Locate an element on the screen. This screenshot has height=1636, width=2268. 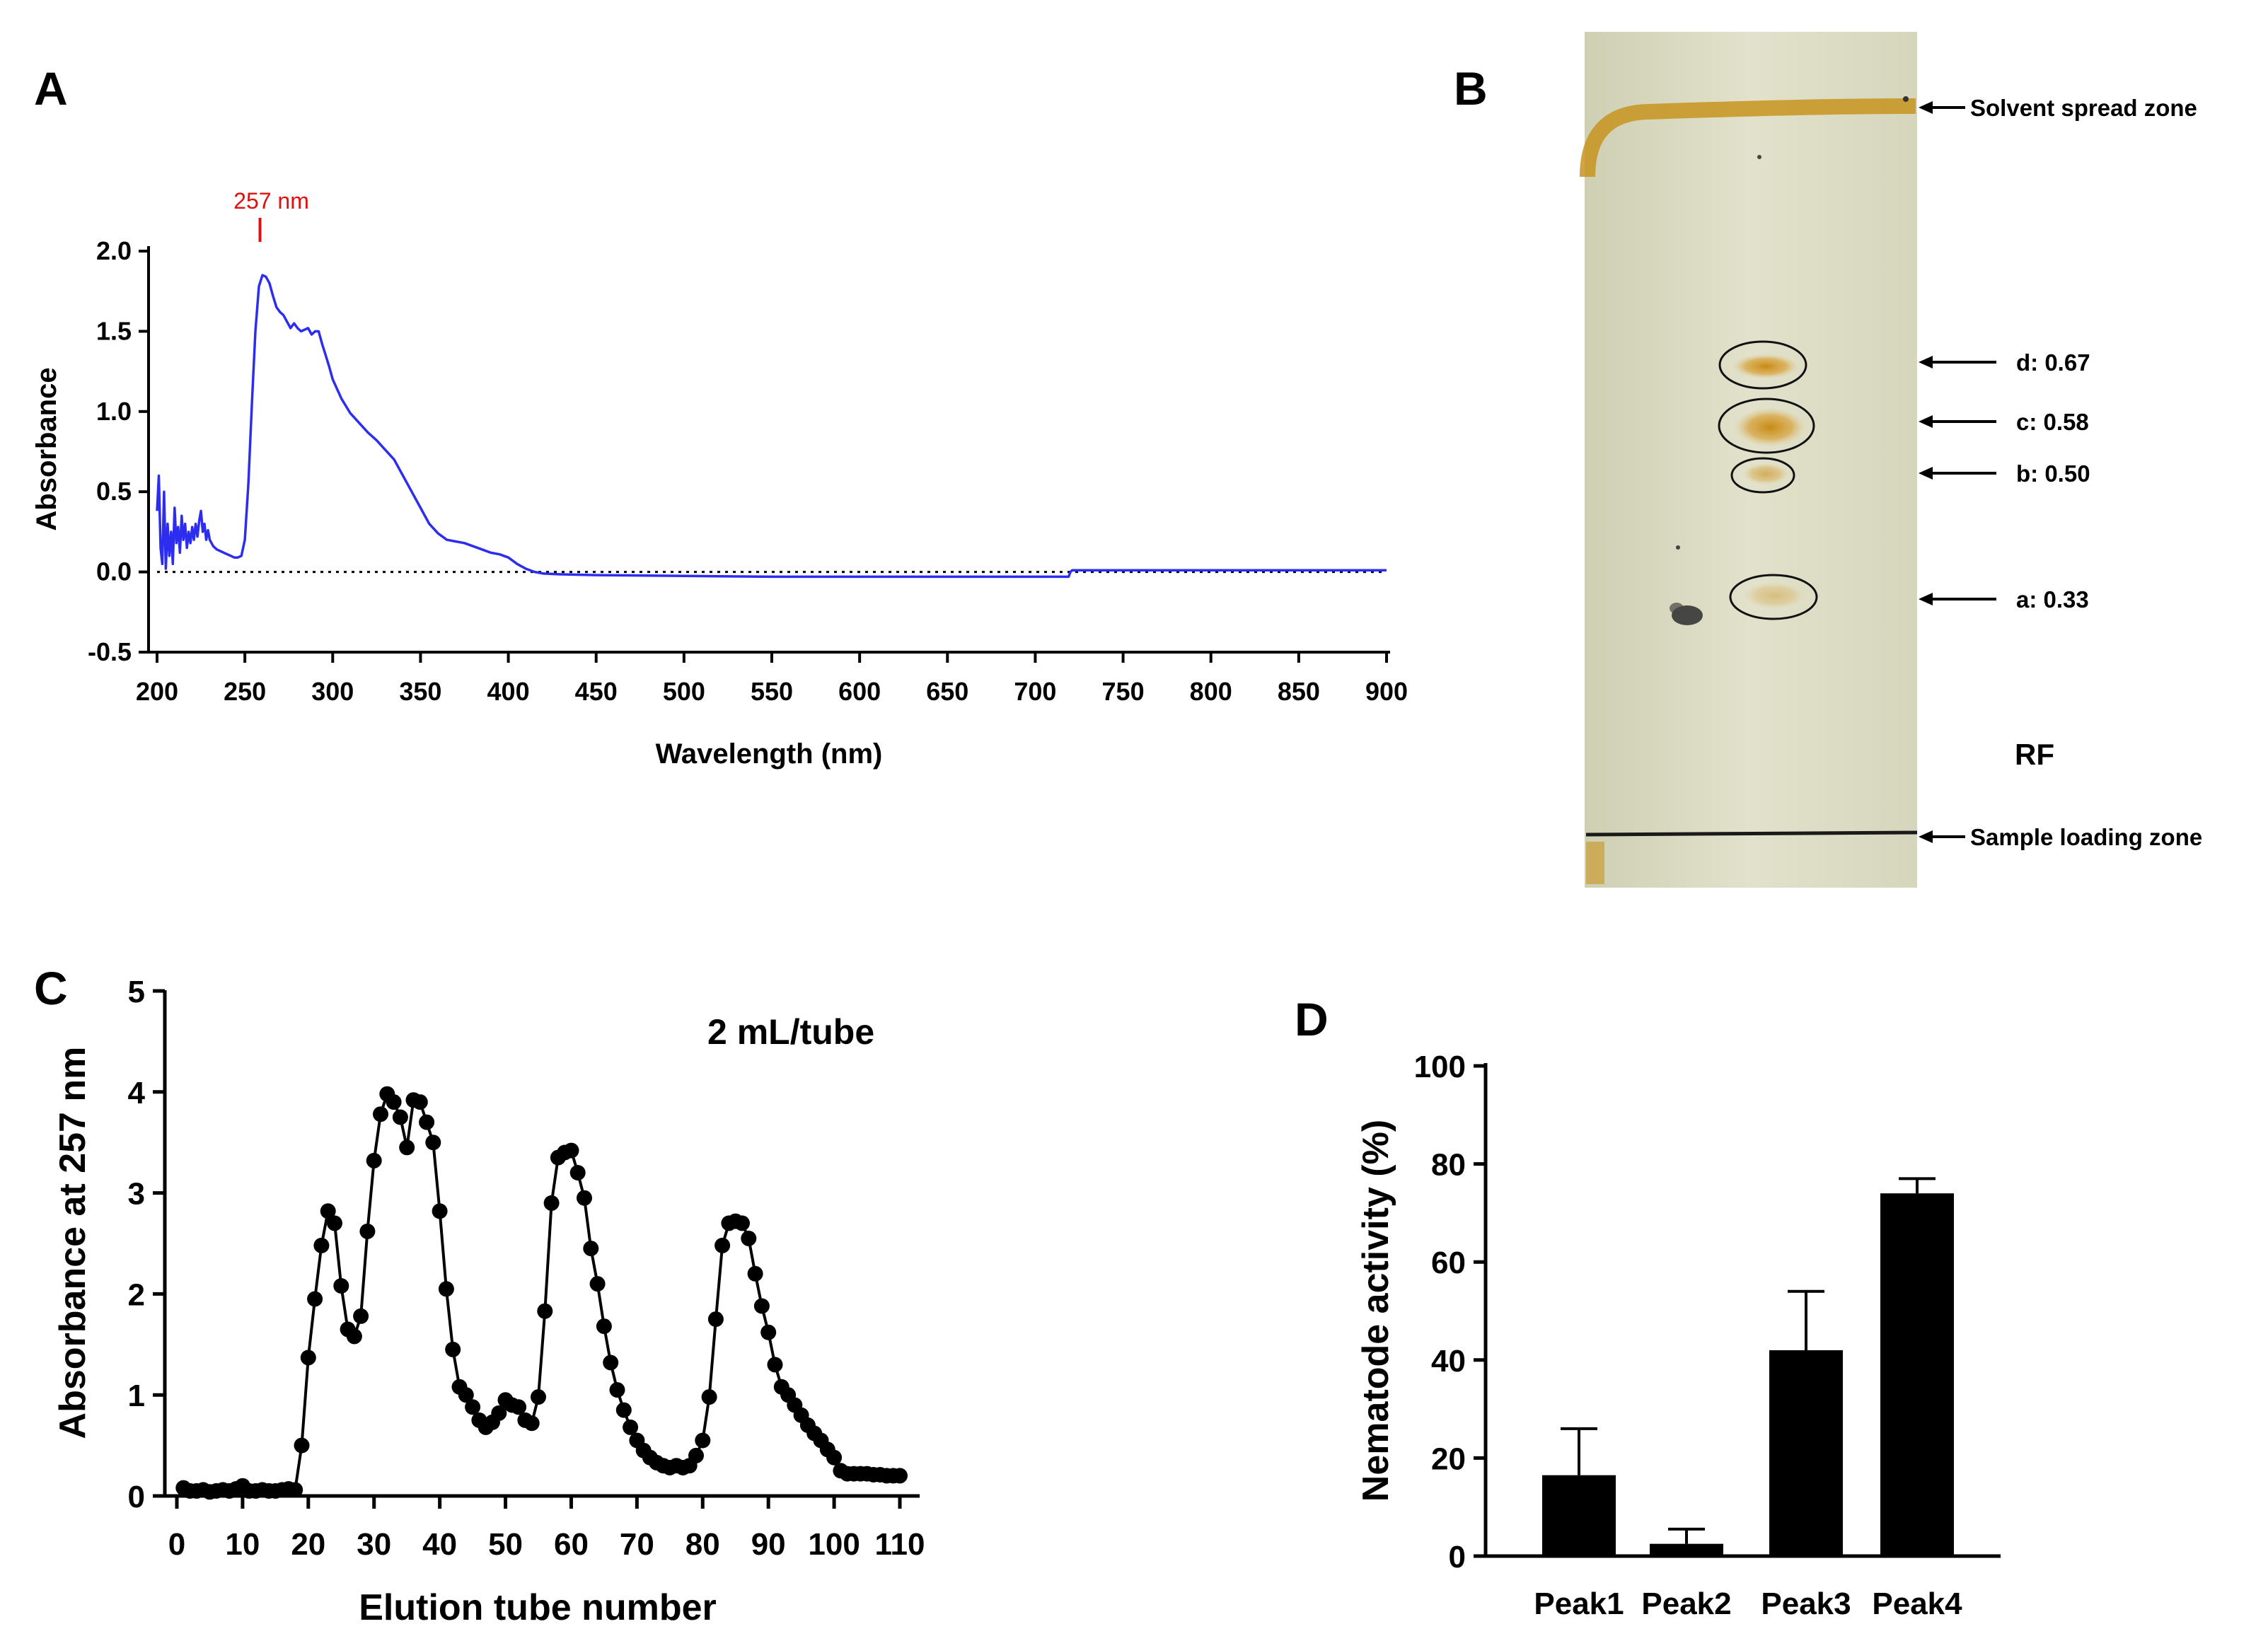
x-tick-label: 500 is located at coordinates (684, 692).